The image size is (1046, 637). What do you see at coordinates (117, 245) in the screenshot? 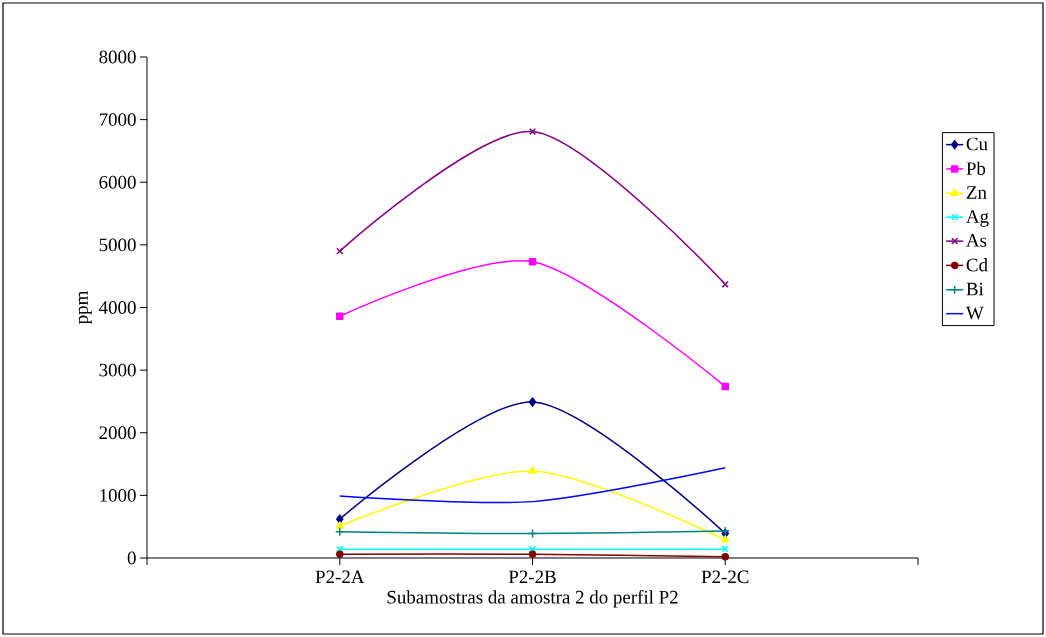
I see `y-tick-label: 5000` at bounding box center [117, 245].